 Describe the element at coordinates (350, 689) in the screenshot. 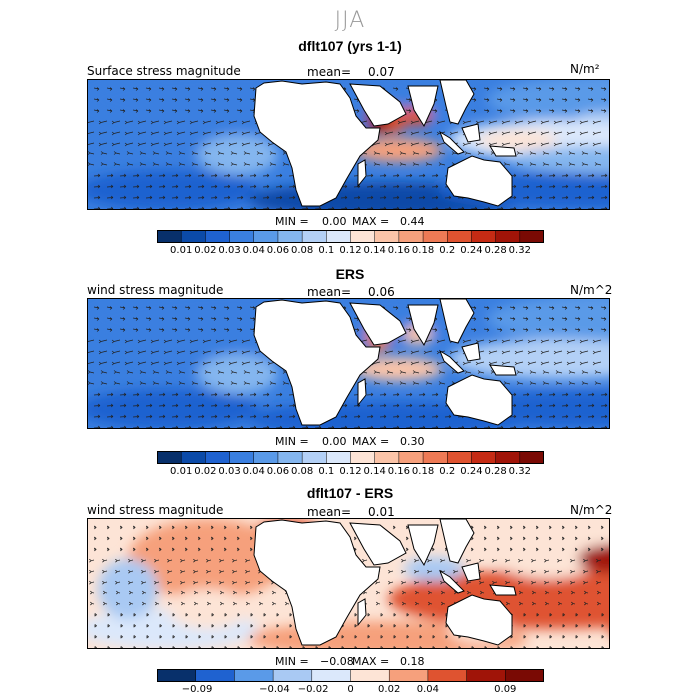

I see `colorbar-tick-label: 0` at that location.